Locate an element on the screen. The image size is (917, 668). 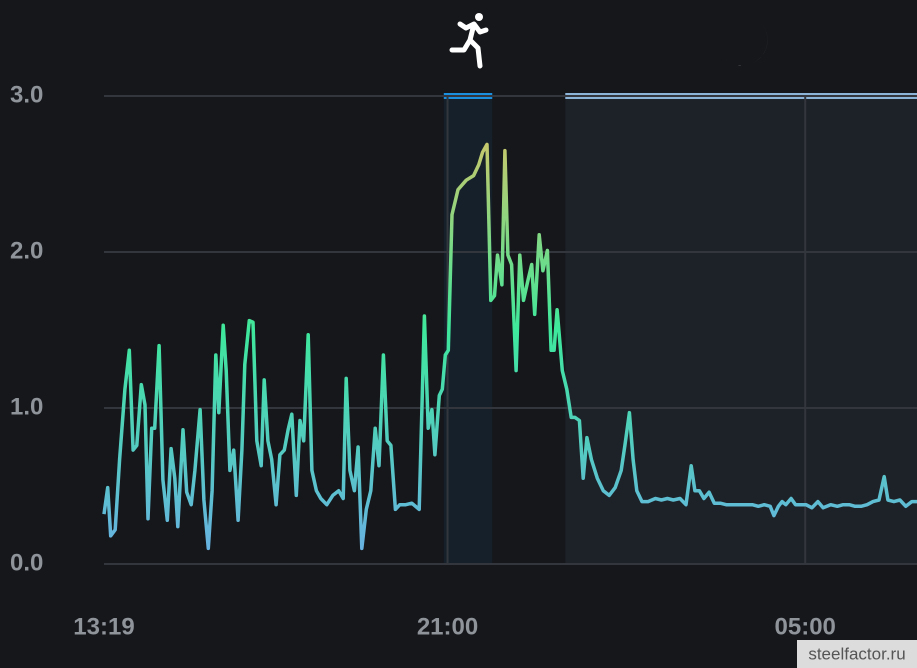
y-tick-label: 3.0 is located at coordinates (26, 94).